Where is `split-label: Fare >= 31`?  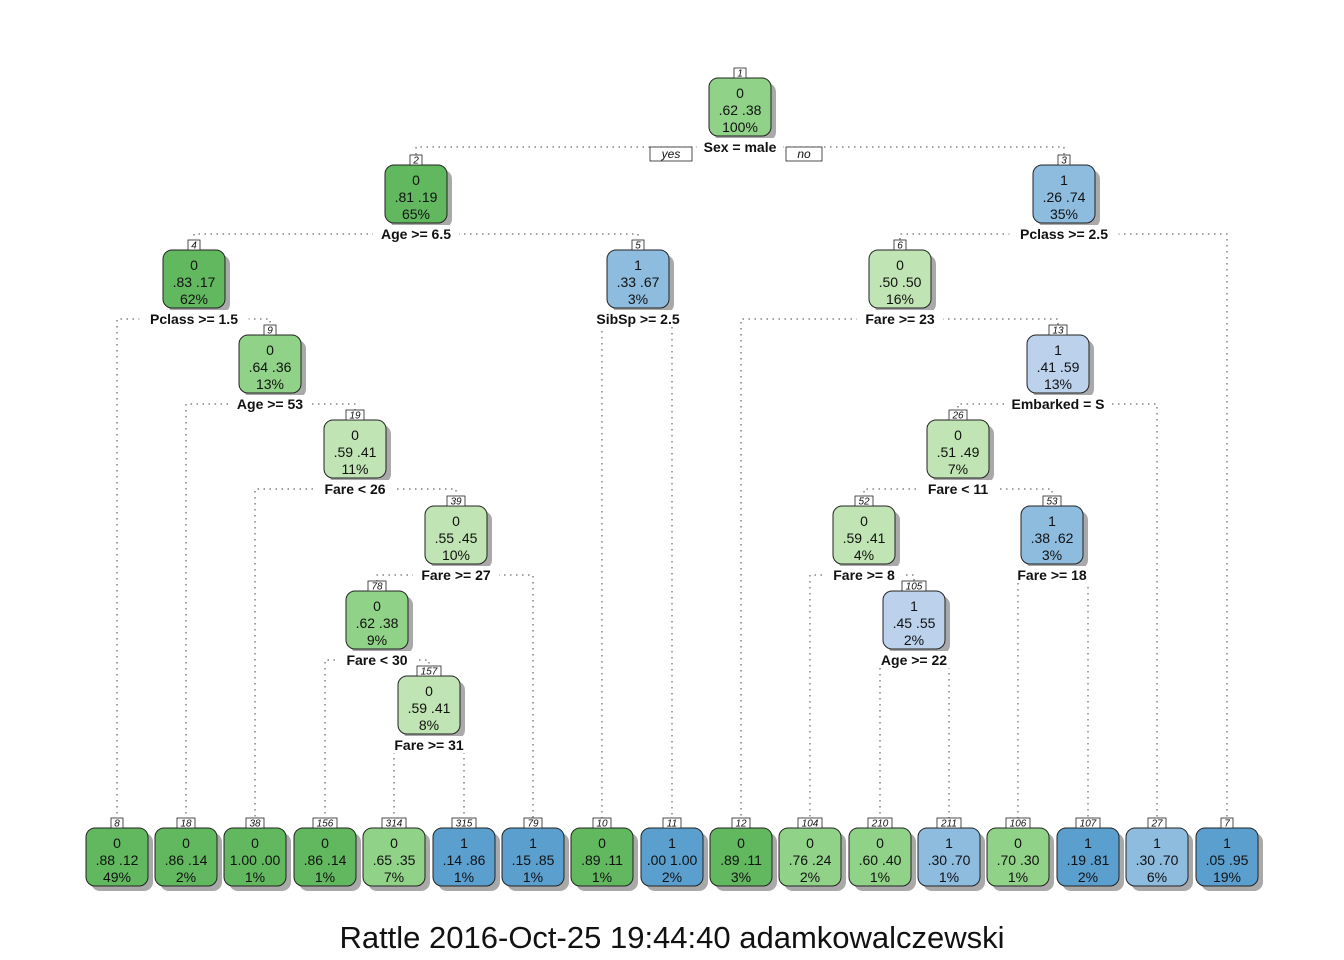
split-label: Fare >= 31 is located at coordinates (428, 745).